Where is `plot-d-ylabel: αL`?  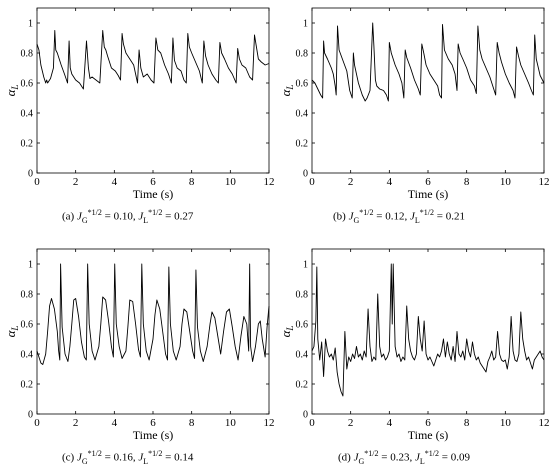
plot-d-ylabel: αL is located at coordinates (286, 332).